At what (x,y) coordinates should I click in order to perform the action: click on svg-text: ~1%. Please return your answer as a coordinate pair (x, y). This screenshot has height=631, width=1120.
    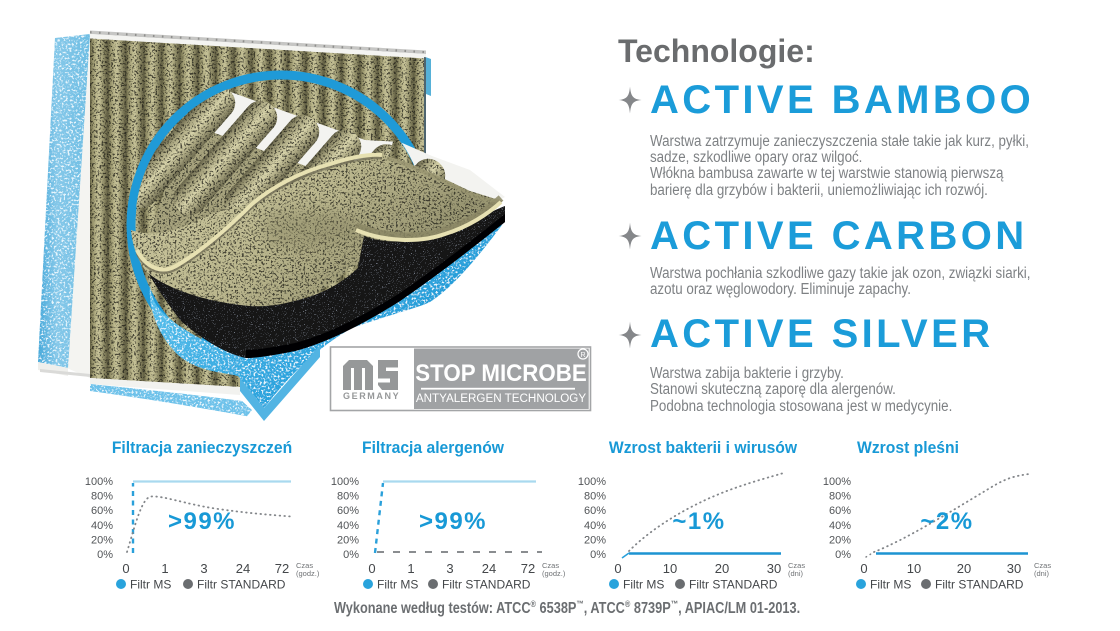
    Looking at the image, I should click on (698, 521).